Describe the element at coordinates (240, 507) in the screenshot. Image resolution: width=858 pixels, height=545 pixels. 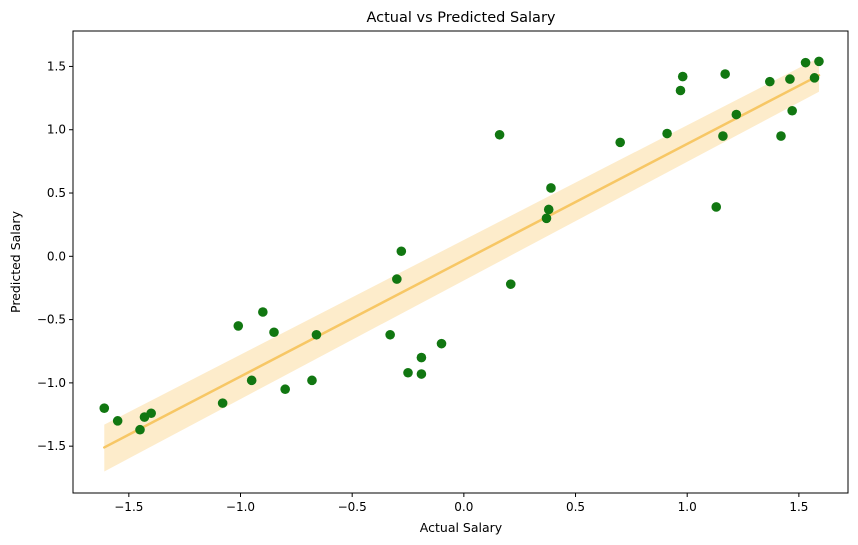
I see `x-tick-label: −1.0` at that location.